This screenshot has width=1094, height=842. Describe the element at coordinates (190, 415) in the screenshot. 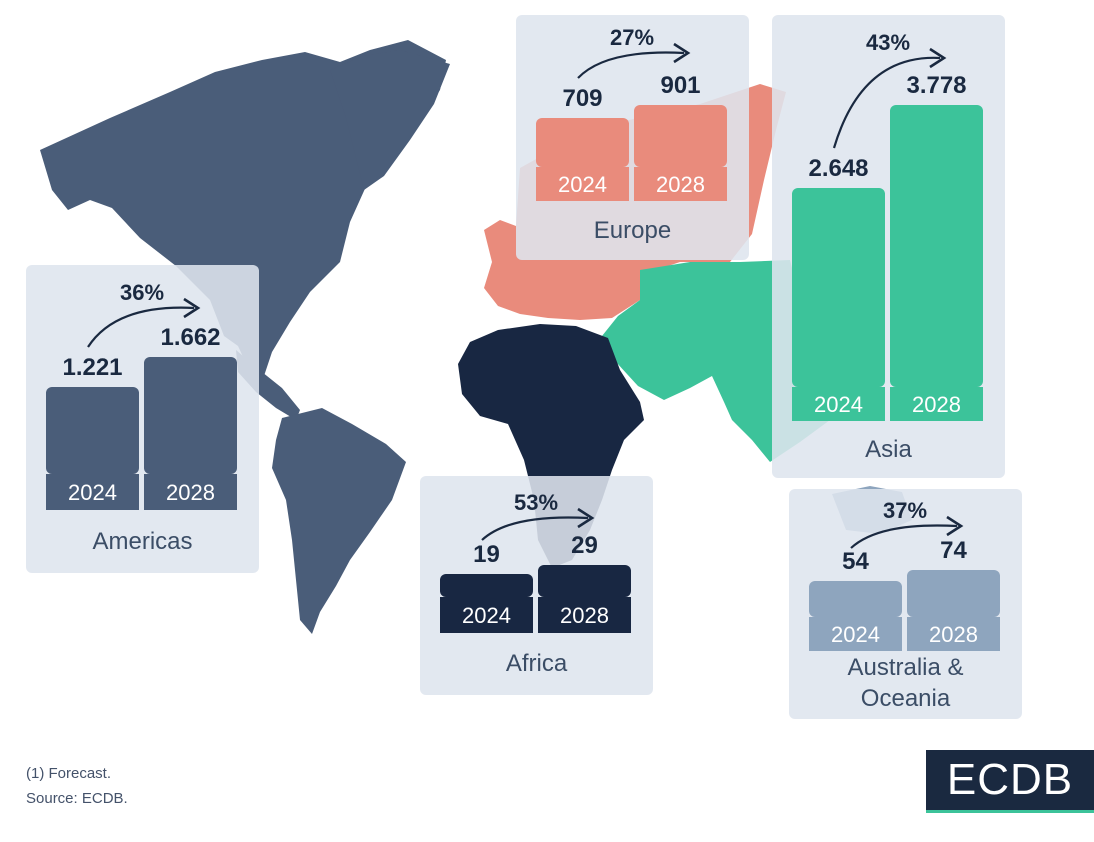

I see `americas-bar-2028` at that location.